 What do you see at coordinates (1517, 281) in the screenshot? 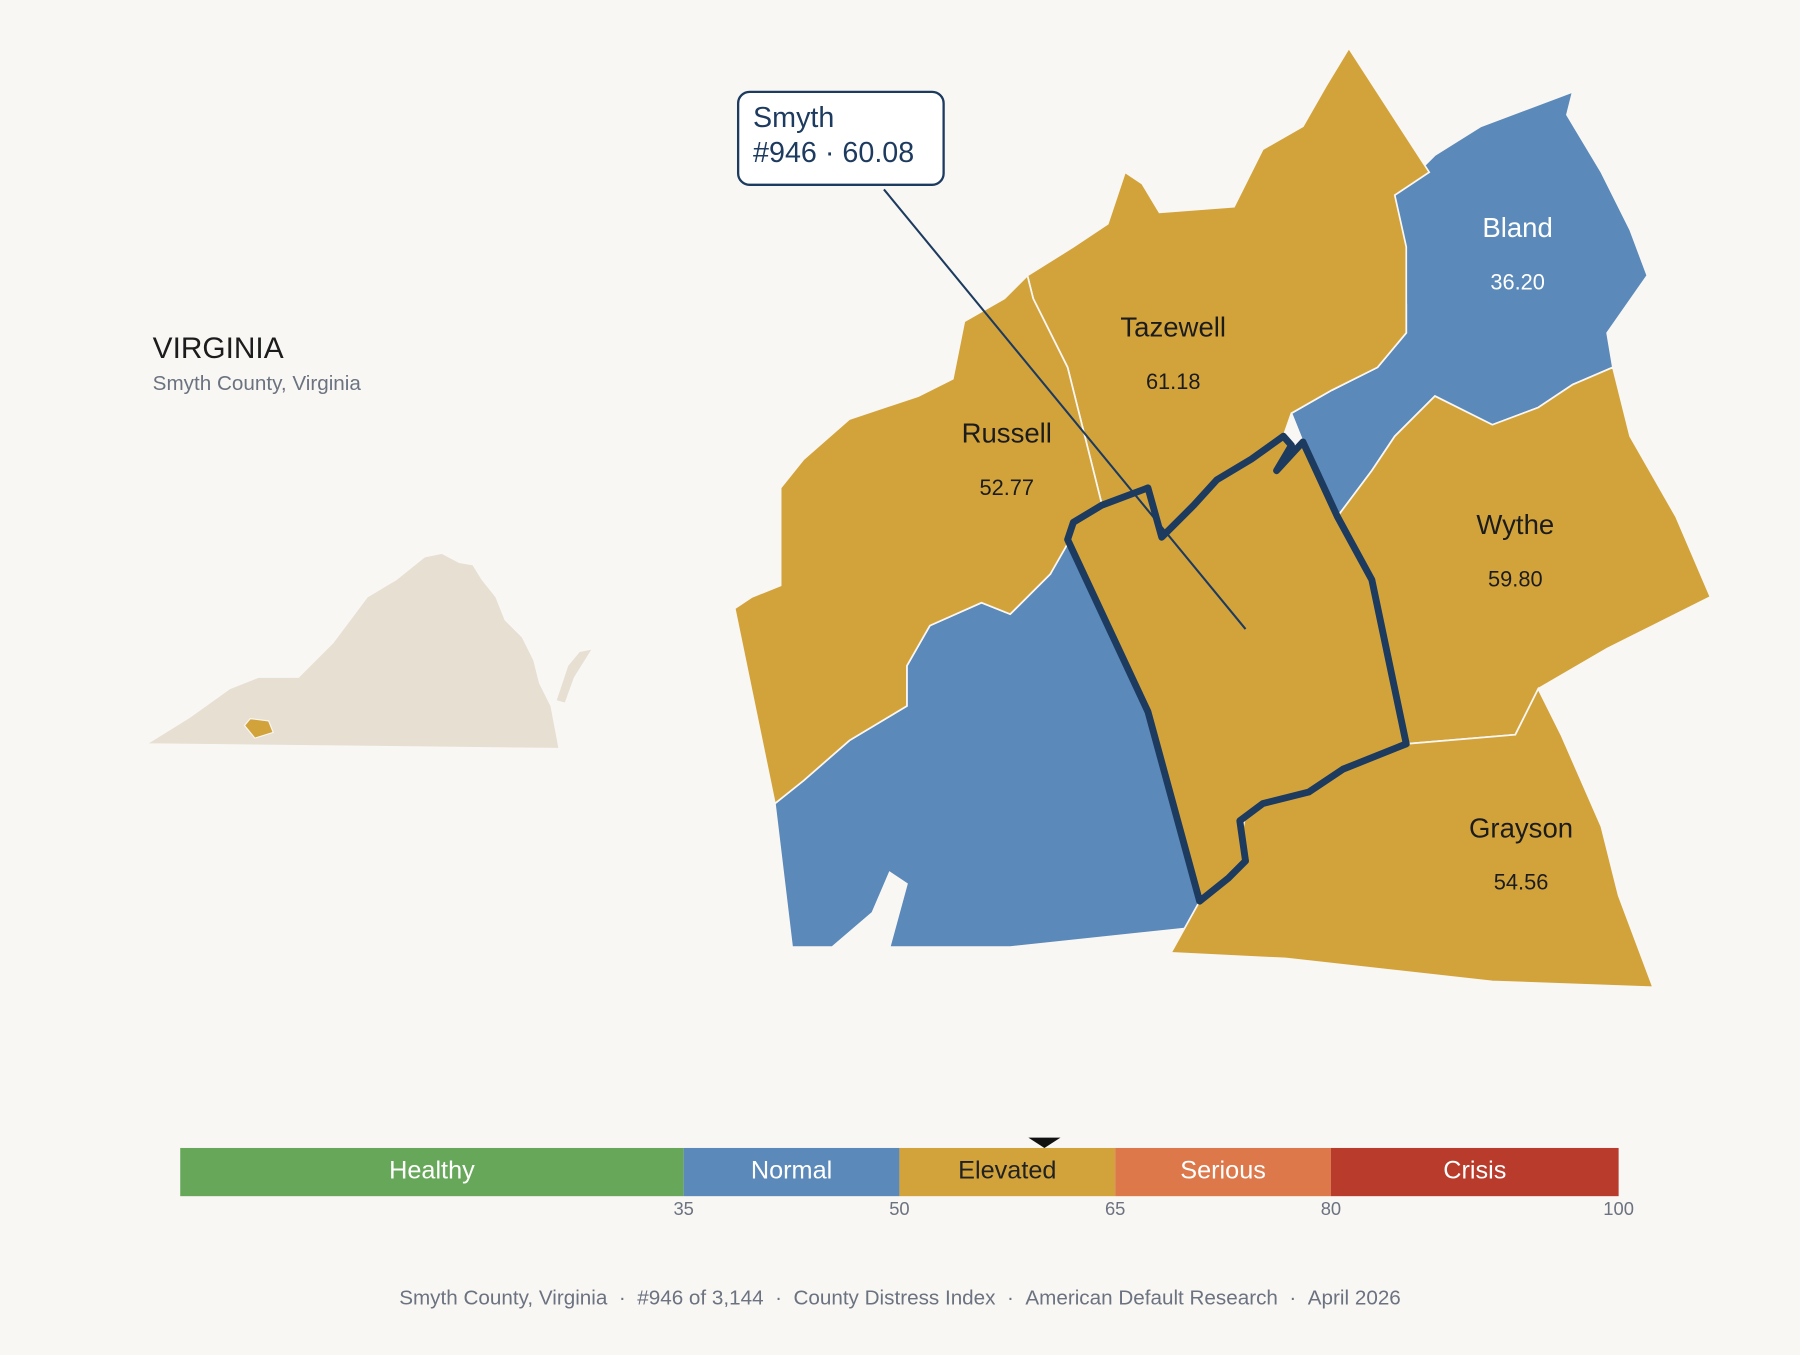
I see `county-score: 36.20` at bounding box center [1517, 281].